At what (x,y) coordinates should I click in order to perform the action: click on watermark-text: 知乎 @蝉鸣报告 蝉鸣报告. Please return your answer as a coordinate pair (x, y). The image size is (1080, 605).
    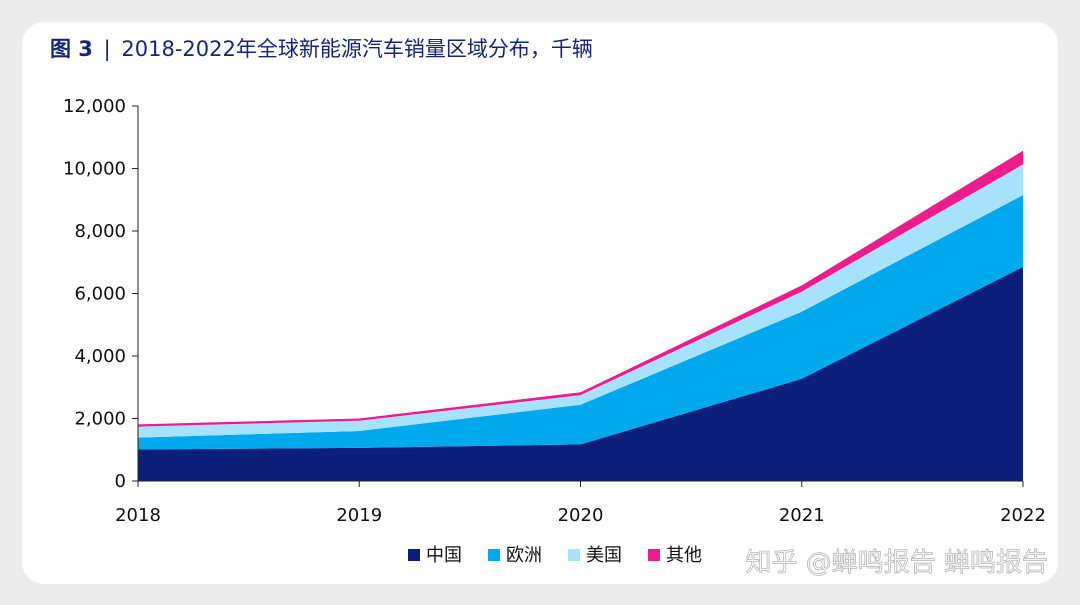
    Looking at the image, I should click on (896, 563).